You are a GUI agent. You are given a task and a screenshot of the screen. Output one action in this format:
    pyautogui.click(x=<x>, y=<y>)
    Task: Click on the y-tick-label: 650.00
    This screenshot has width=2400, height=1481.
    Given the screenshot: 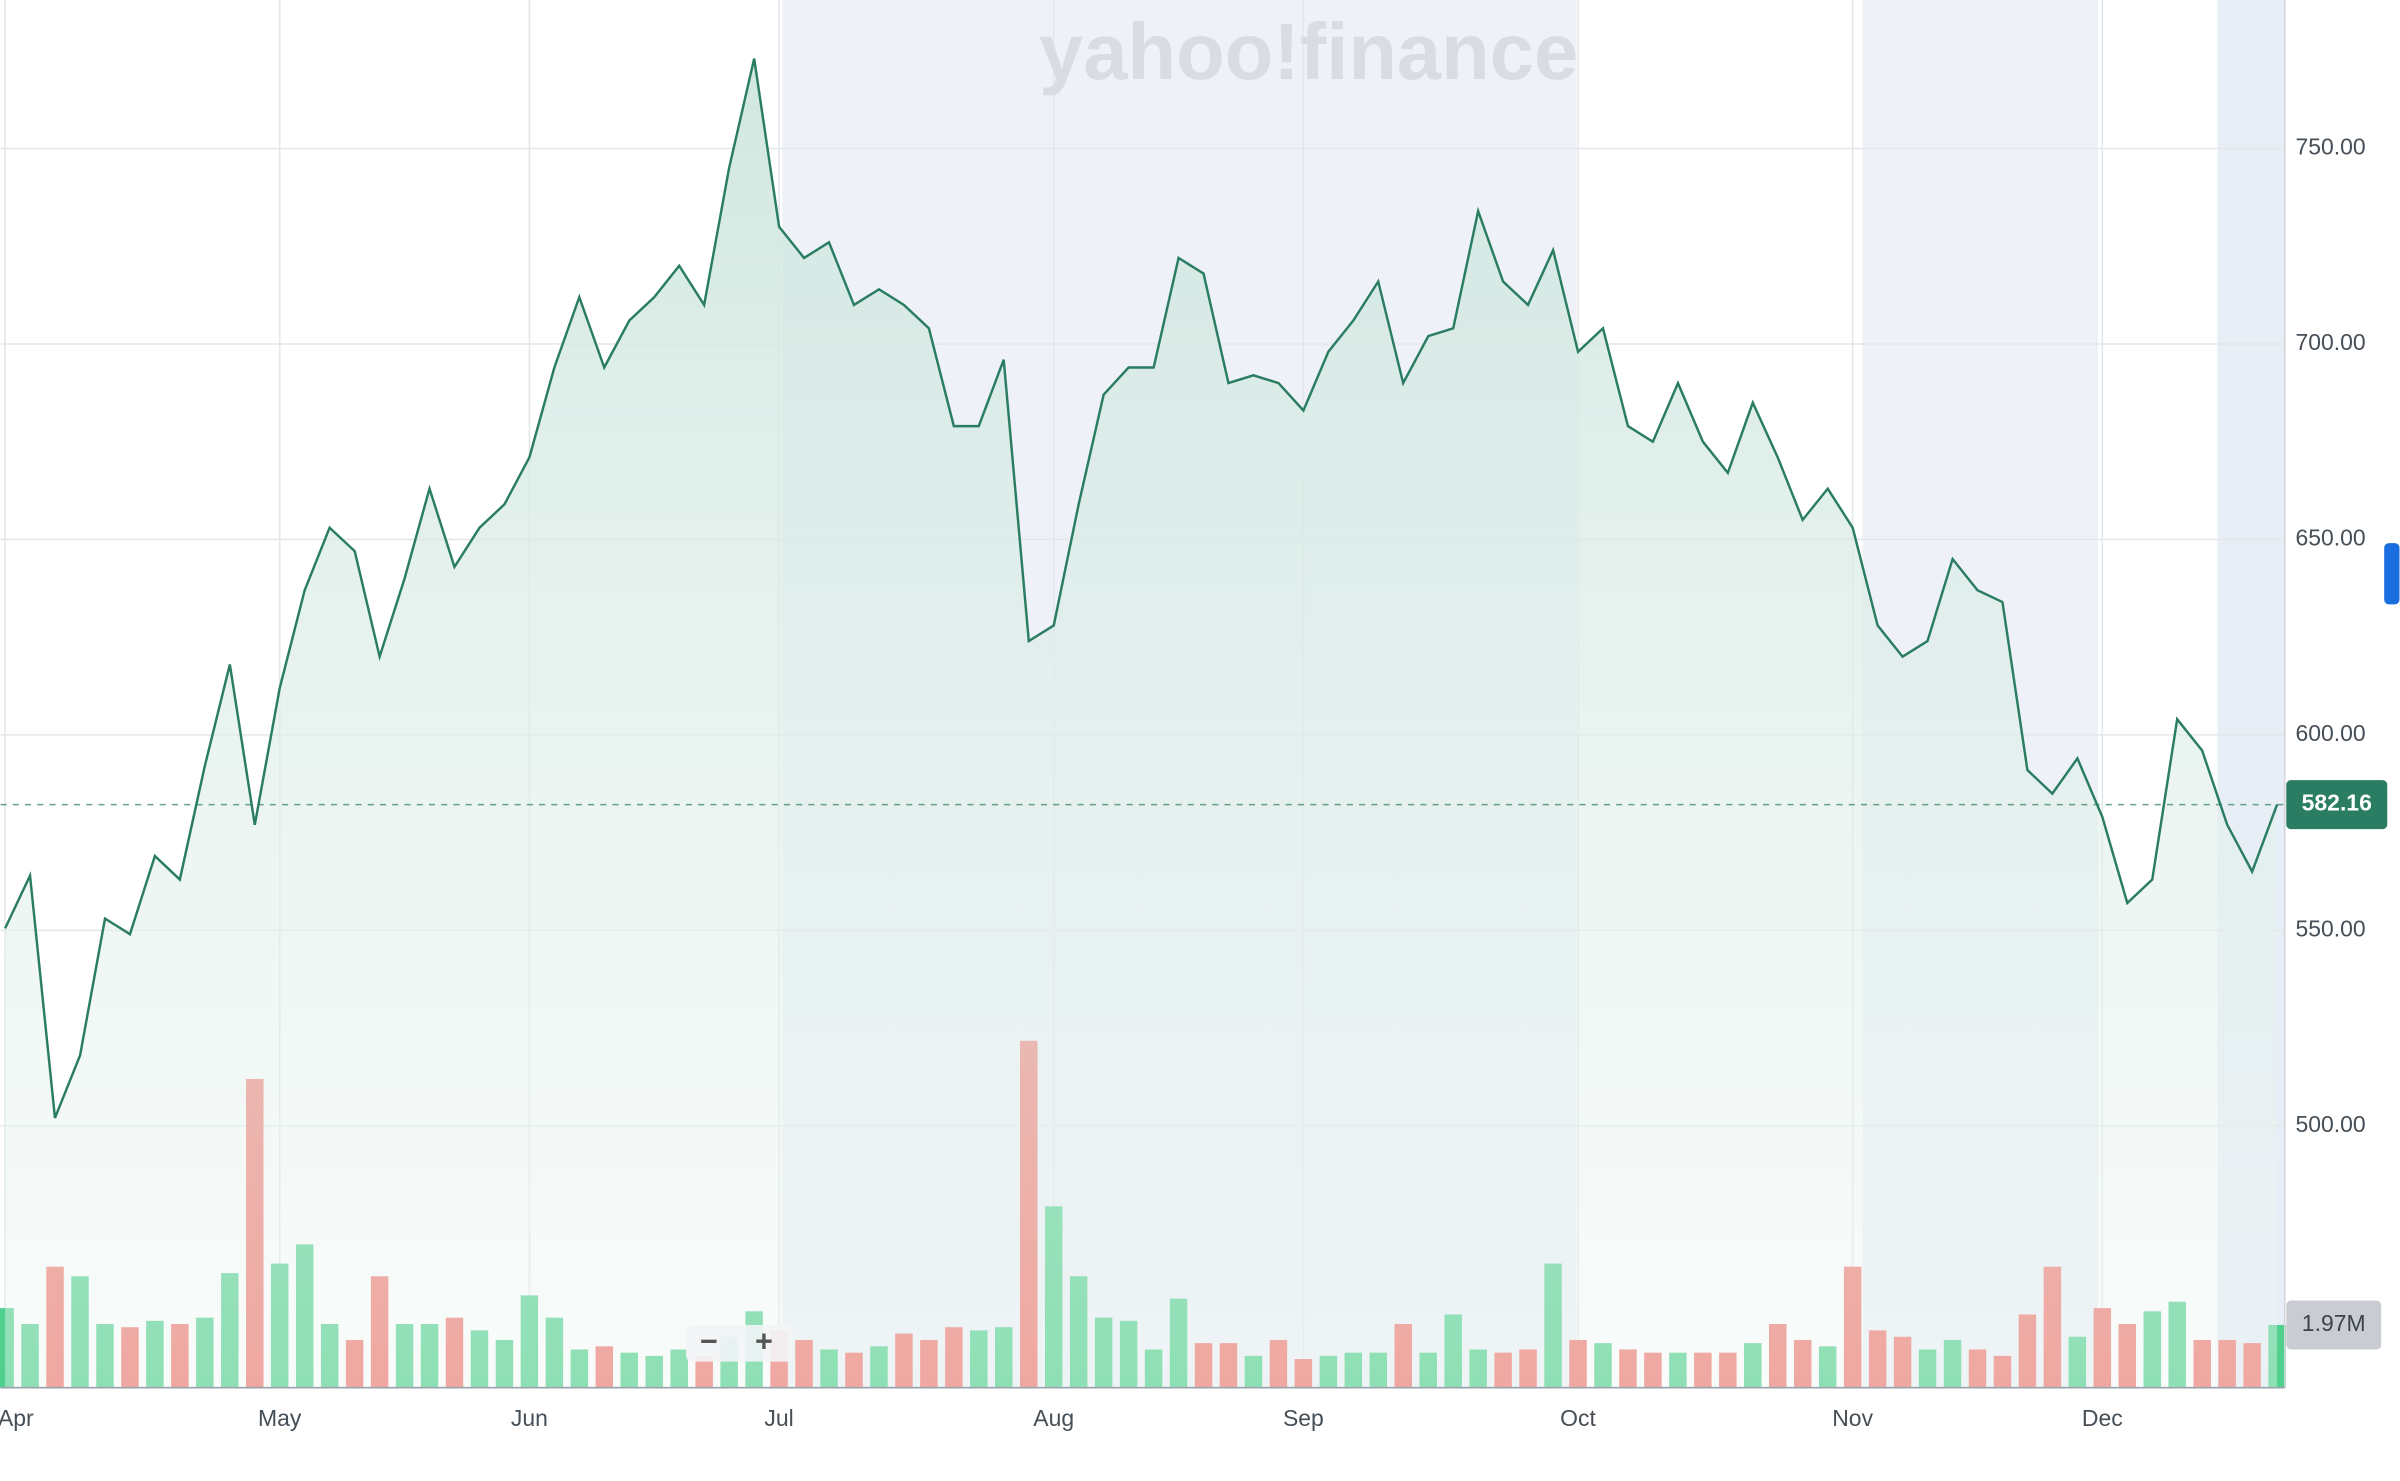 What is the action you would take?
    pyautogui.click(x=2330, y=537)
    